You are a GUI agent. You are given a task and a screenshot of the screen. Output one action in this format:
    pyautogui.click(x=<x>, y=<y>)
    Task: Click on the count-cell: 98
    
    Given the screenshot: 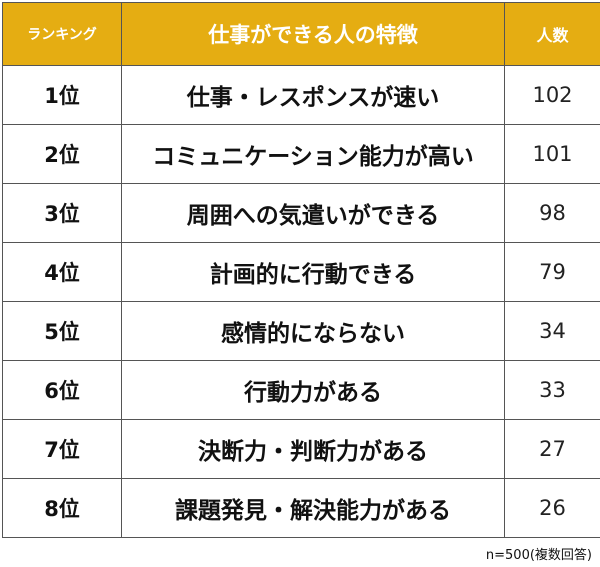 What is the action you would take?
    pyautogui.click(x=552, y=213)
    